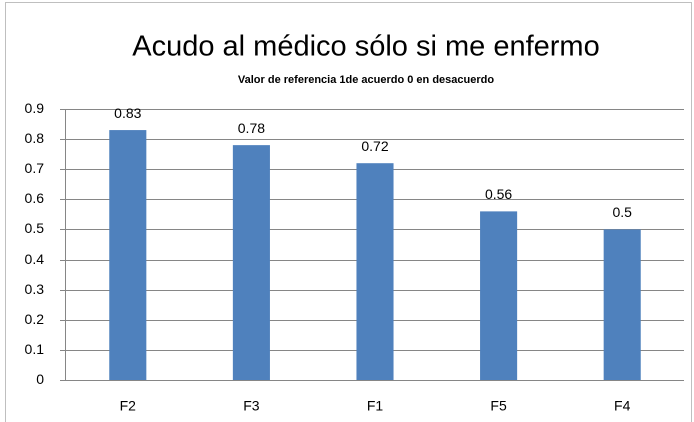  I want to click on data-label: 0.78, so click(251, 128).